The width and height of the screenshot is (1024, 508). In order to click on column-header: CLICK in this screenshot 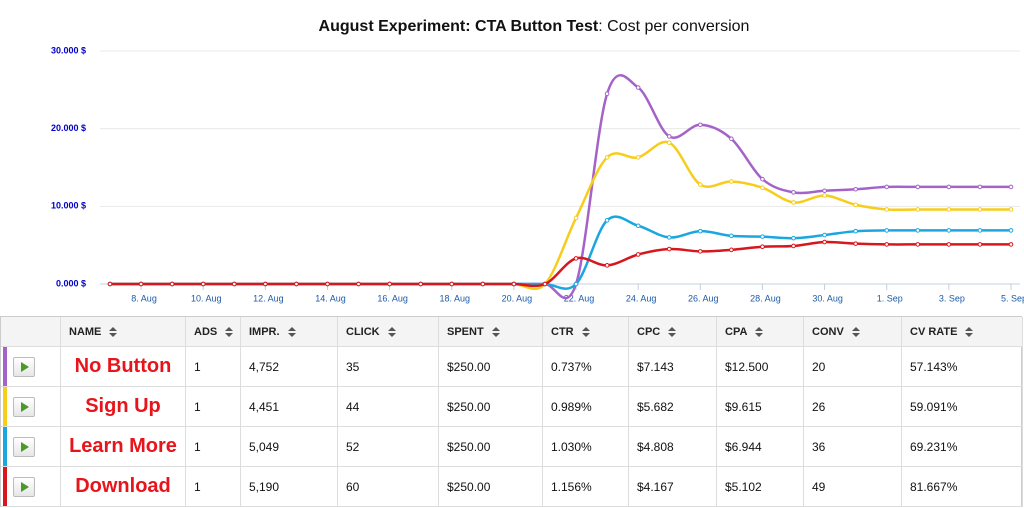, I will do `click(388, 332)`.